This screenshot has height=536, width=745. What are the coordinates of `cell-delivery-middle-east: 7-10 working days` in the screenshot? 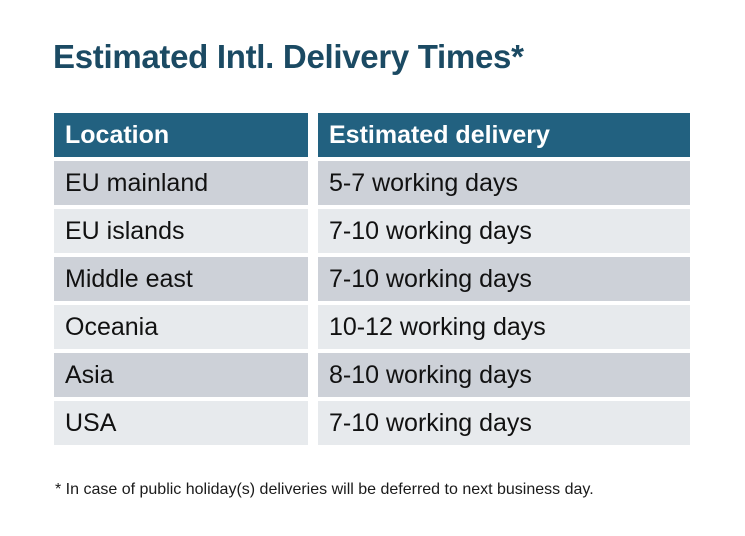 It's located at (504, 279).